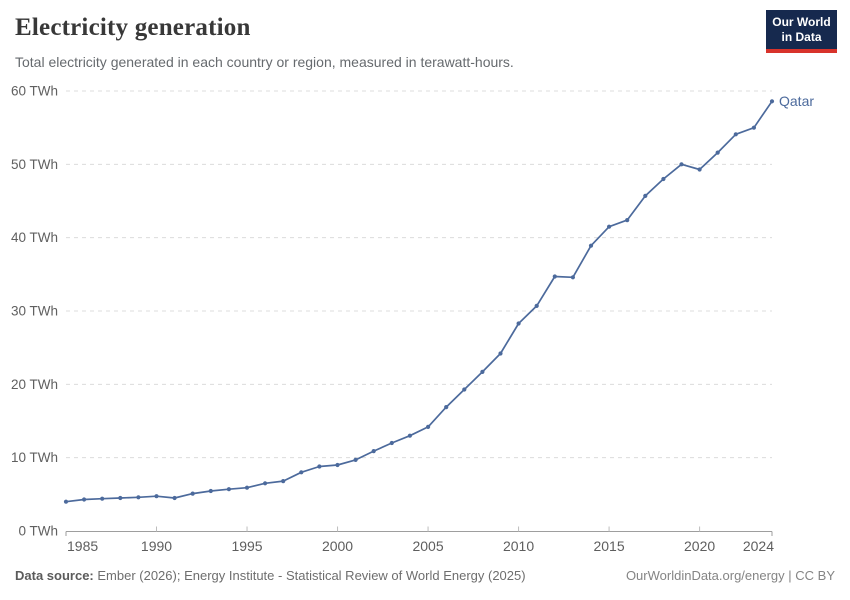  What do you see at coordinates (38, 531) in the screenshot?
I see `y-axis-tick-label: 0 TWh` at bounding box center [38, 531].